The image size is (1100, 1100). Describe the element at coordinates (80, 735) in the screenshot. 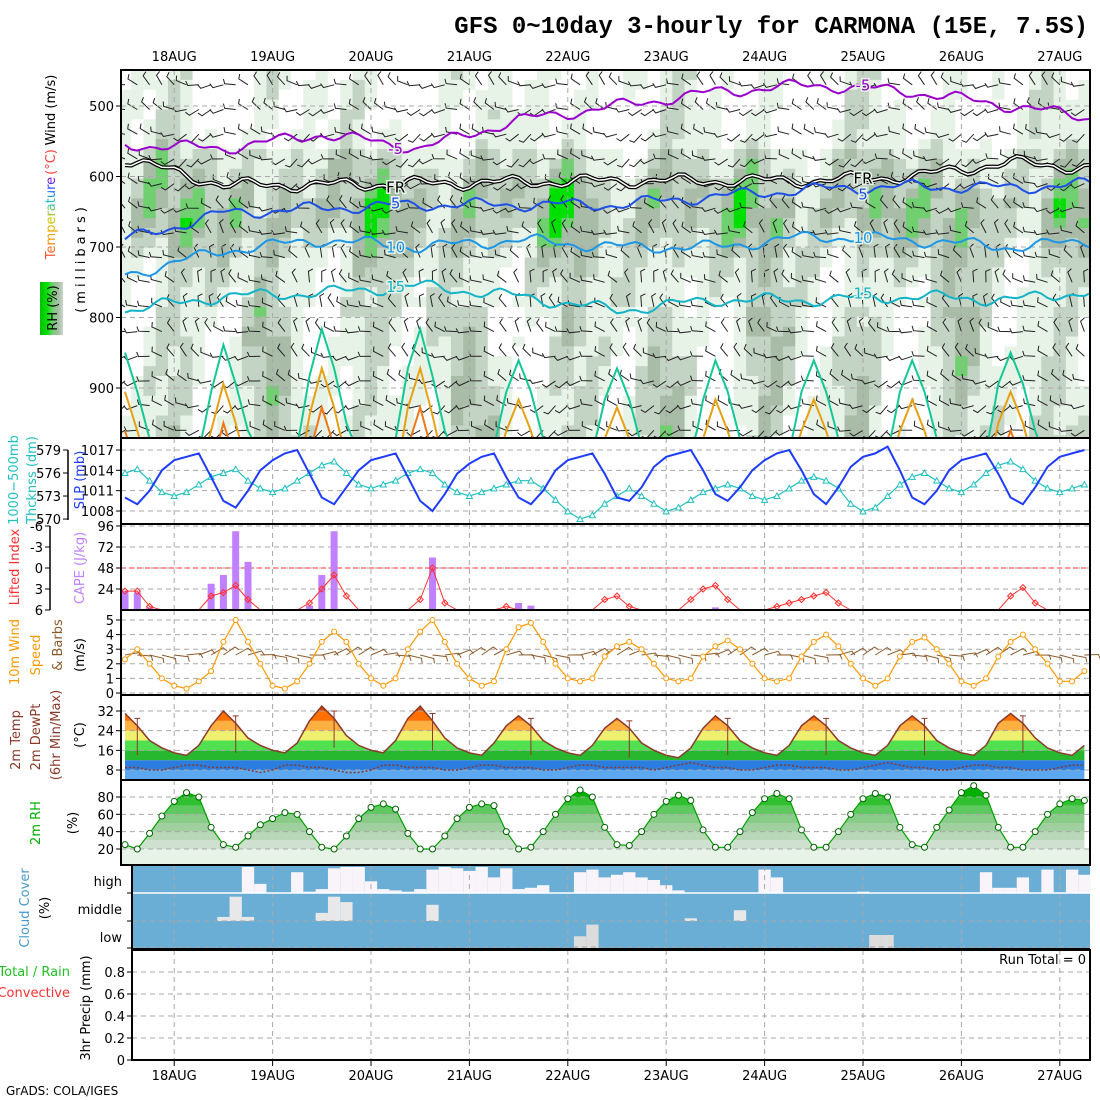

I see `temp2m-units: (°C)` at that location.